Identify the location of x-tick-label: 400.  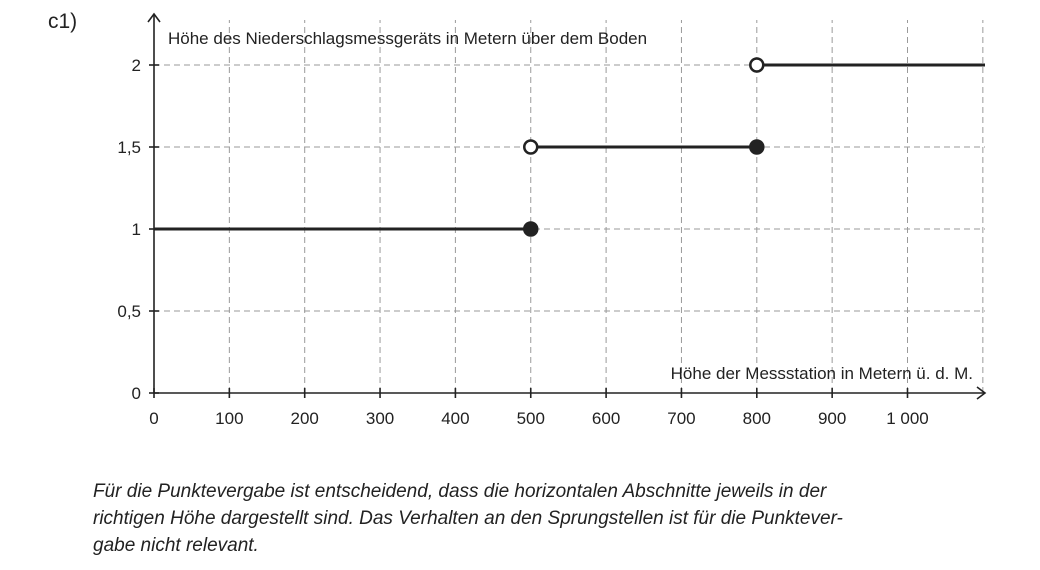
(455, 418).